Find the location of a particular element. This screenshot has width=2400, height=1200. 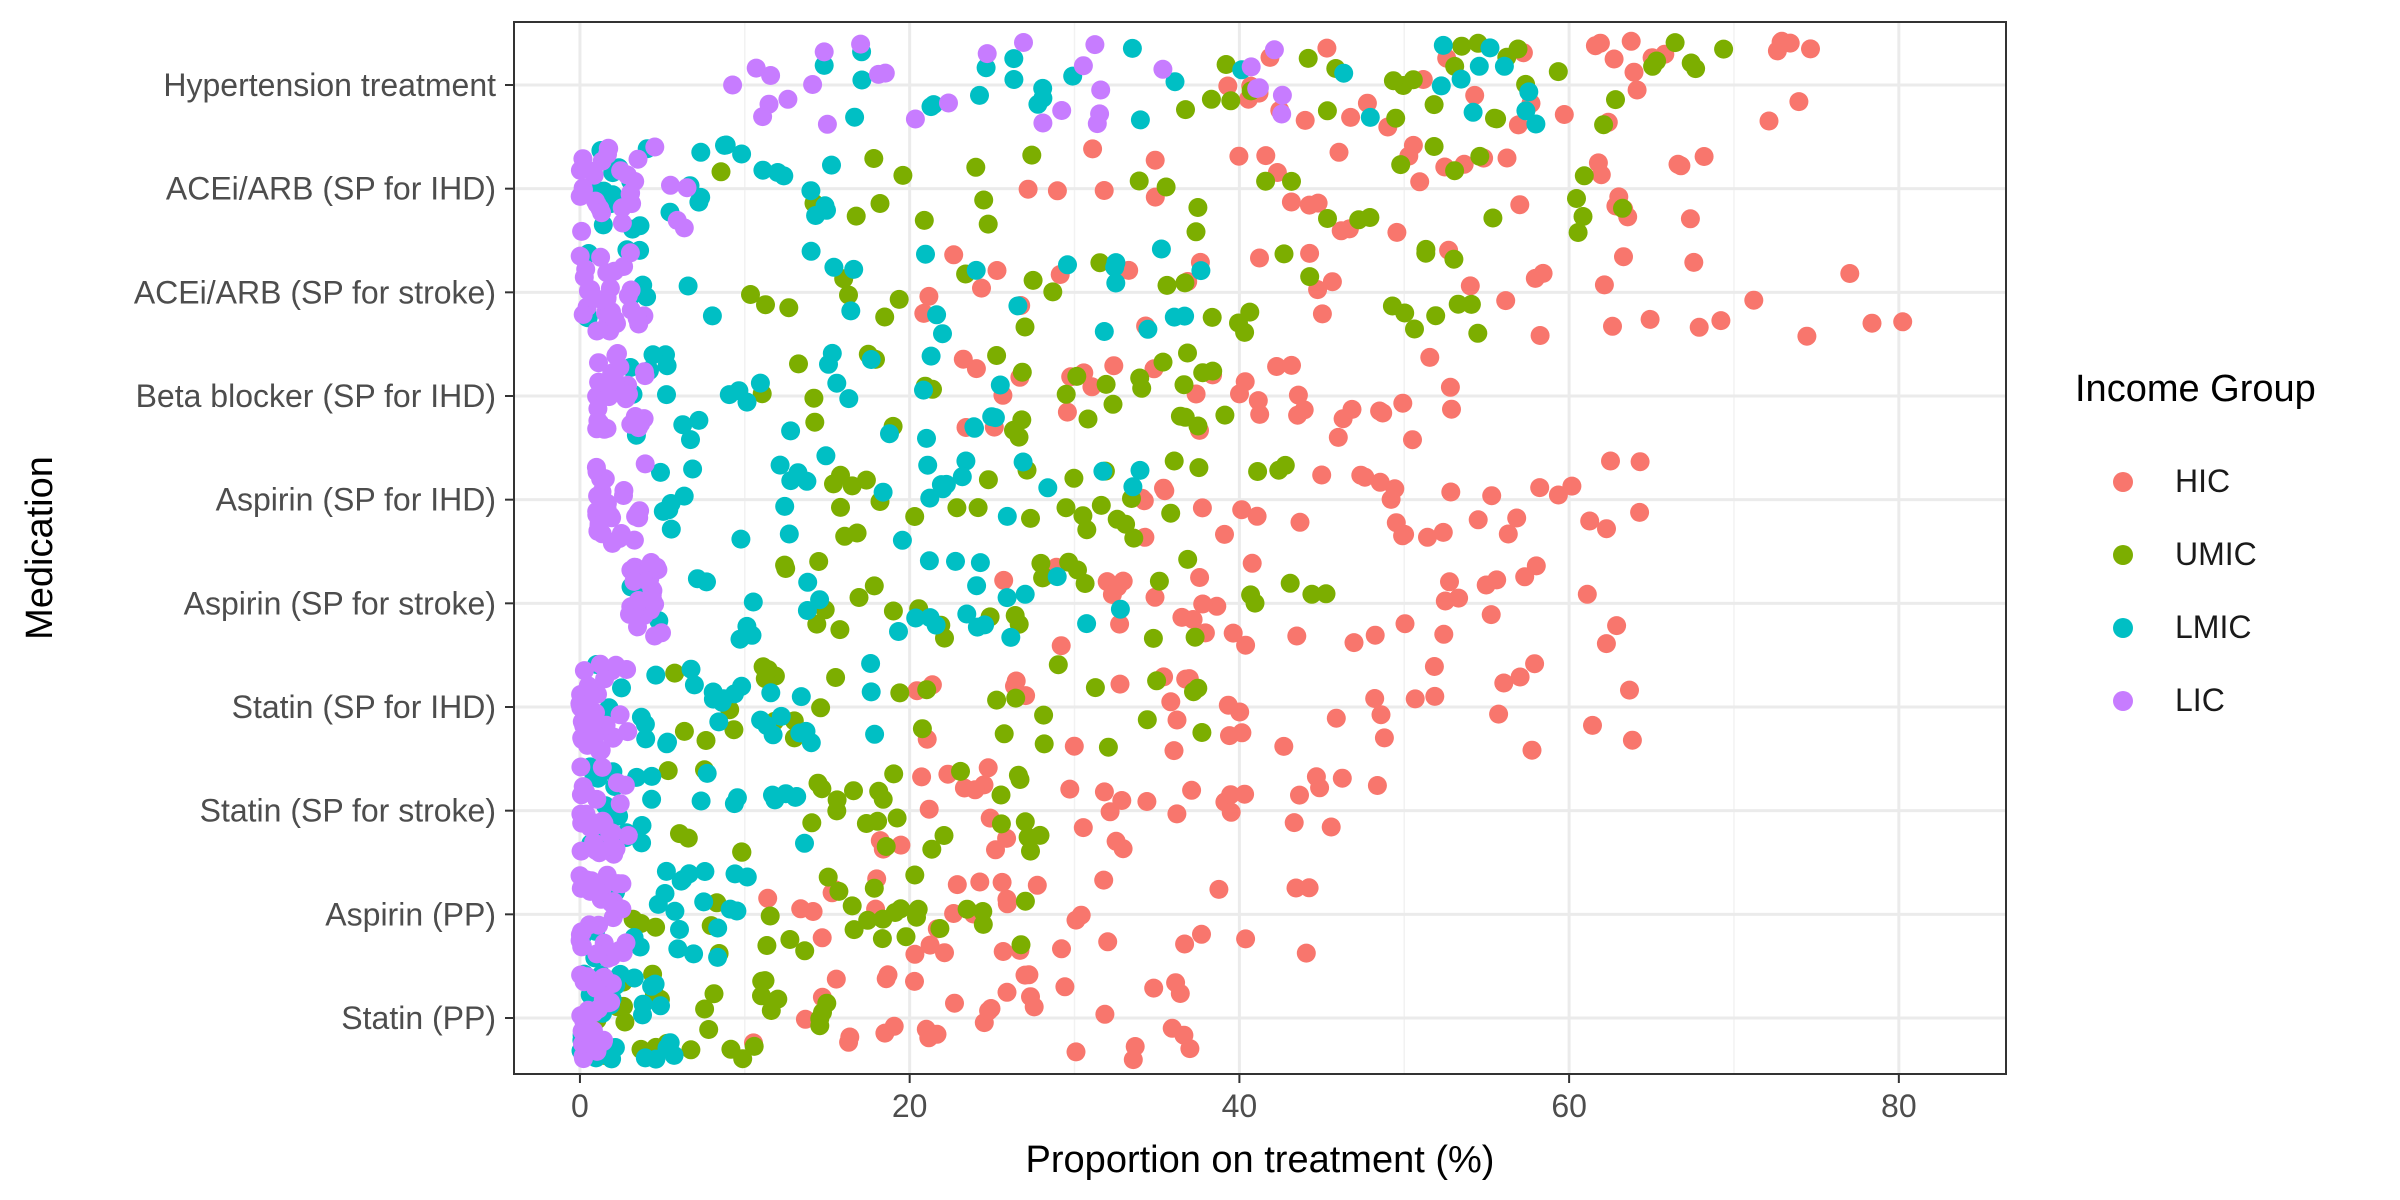

legend-label: LIC is located at coordinates (2200, 700).